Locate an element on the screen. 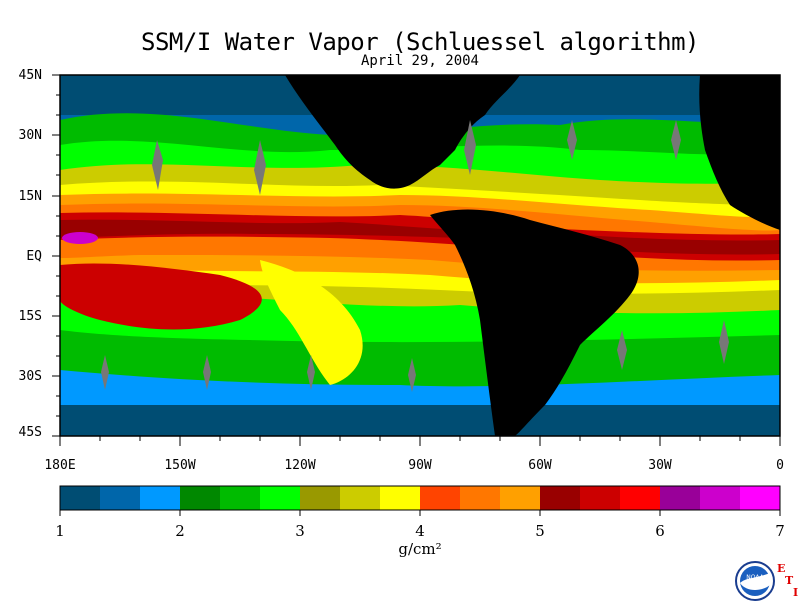 The width and height of the screenshot is (800, 601). south-pacific-red is located at coordinates (161, 296).